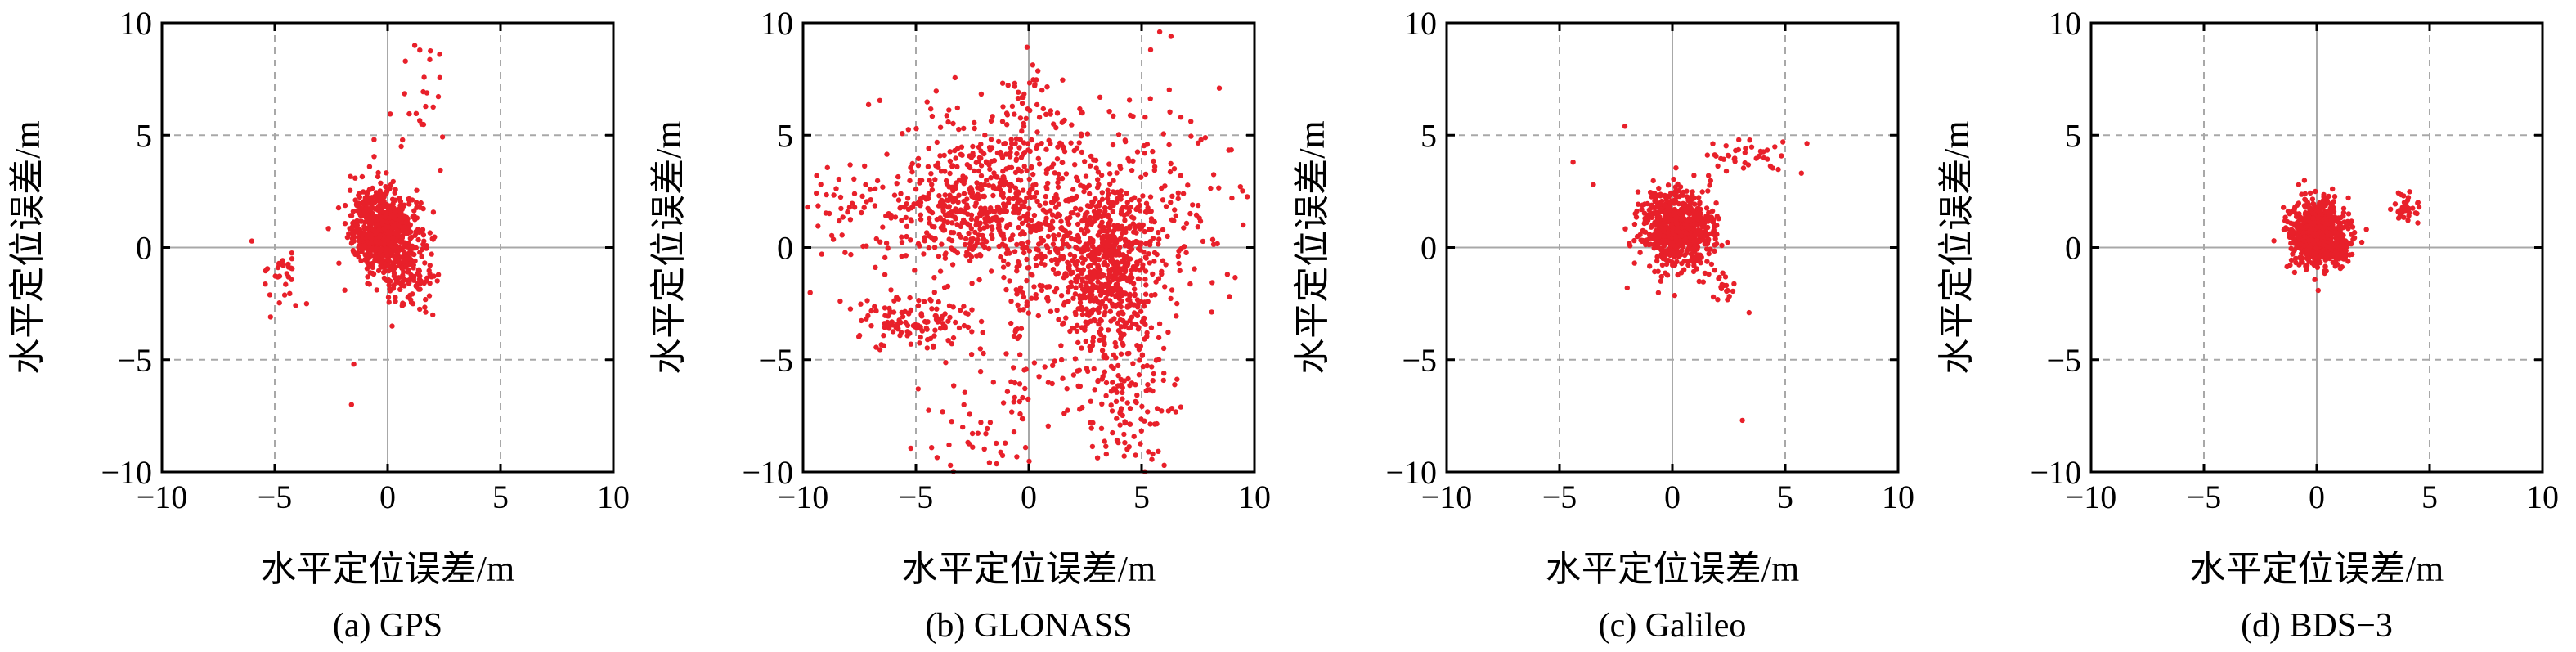 This screenshot has width=2576, height=652. What do you see at coordinates (1254, 497) in the screenshot?
I see `x-tick-label: 10` at bounding box center [1254, 497].